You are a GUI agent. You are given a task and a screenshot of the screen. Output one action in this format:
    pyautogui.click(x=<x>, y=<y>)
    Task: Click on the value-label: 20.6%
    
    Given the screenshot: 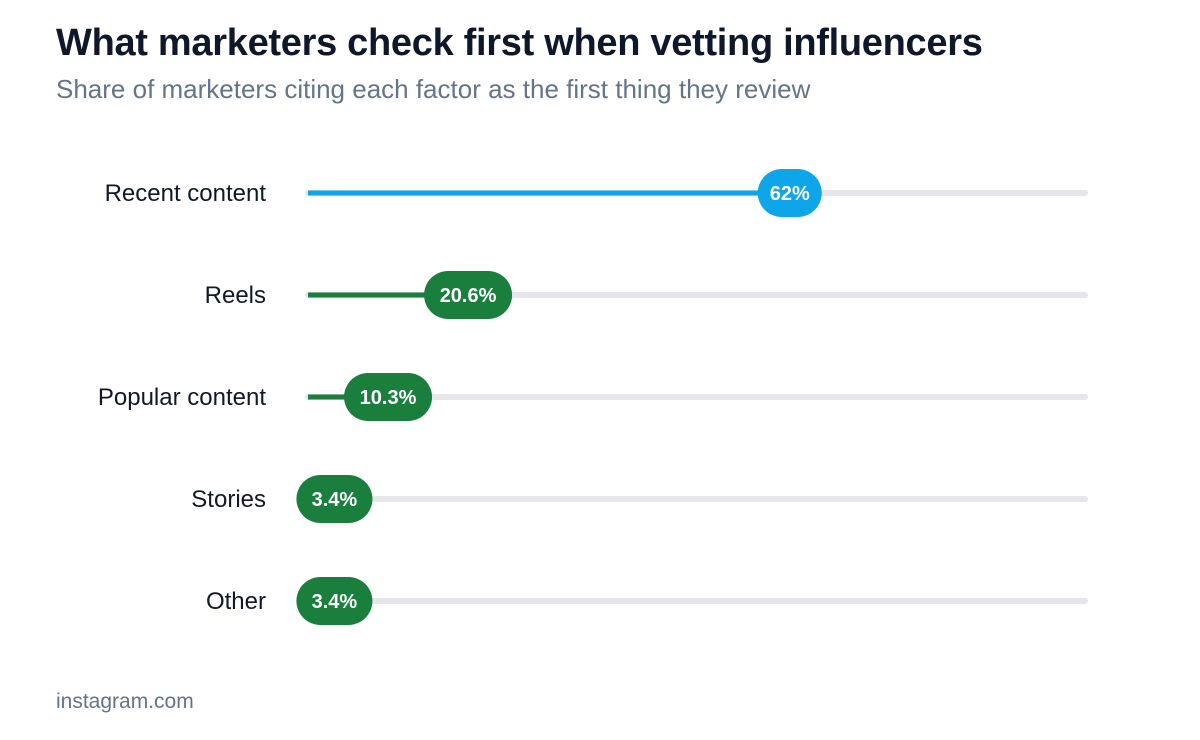 What is the action you would take?
    pyautogui.click(x=468, y=296)
    